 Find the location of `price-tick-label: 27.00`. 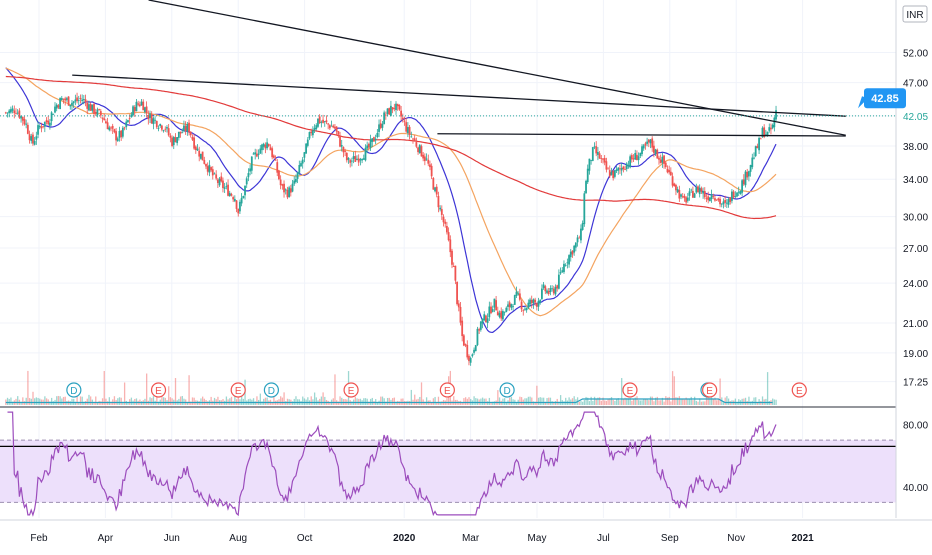

price-tick-label: 27.00 is located at coordinates (915, 249).